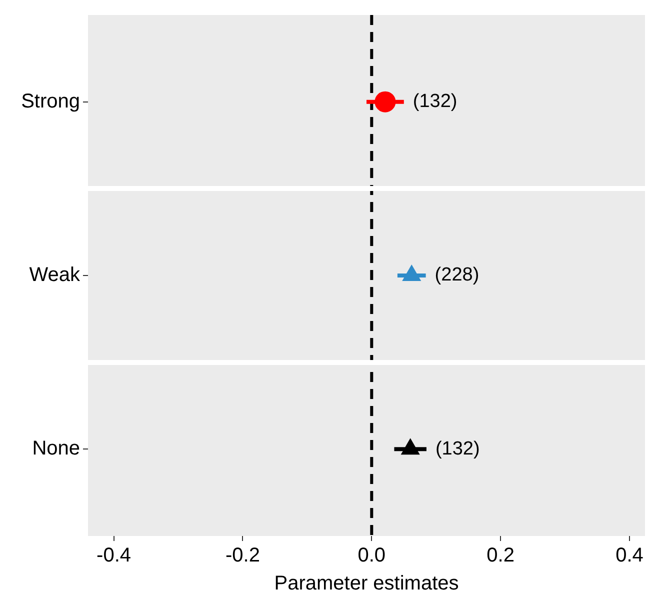 Image resolution: width=656 pixels, height=596 pixels. What do you see at coordinates (630, 555) in the screenshot?
I see `x-tick-label: 0.4` at bounding box center [630, 555].